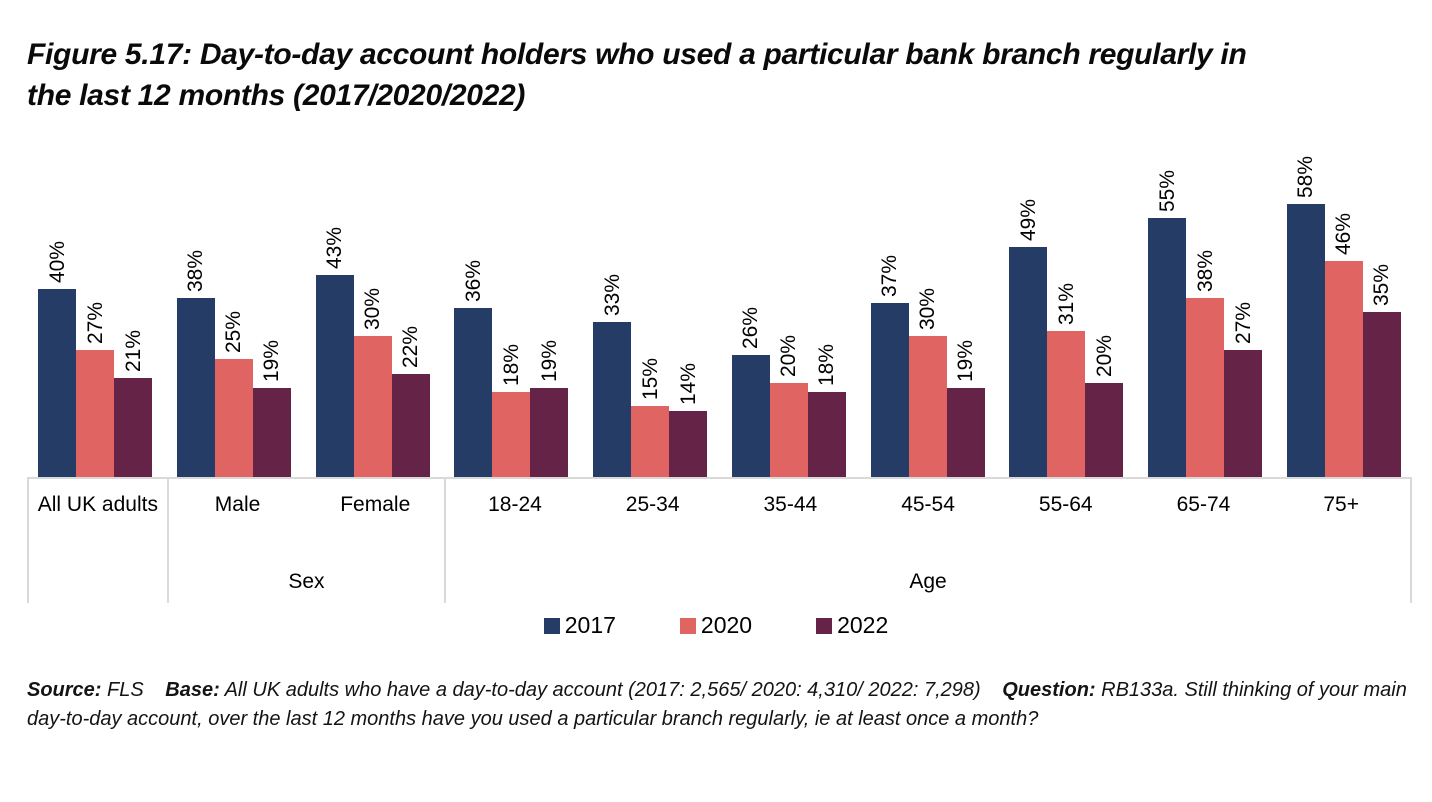  What do you see at coordinates (929, 541) in the screenshot?
I see `axis-section: 18-24 25-34 35-44 45-54 55-64 65-74 75+ Age` at bounding box center [929, 541].